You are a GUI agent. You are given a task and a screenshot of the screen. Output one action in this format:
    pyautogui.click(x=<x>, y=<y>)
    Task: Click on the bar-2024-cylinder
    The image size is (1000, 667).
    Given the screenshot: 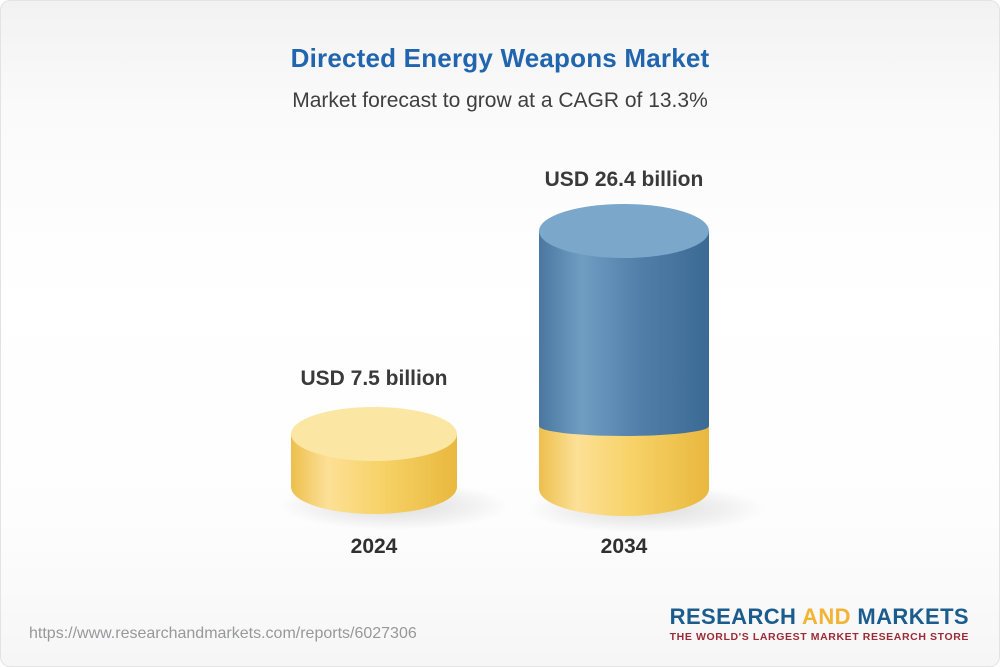 What is the action you would take?
    pyautogui.click(x=374, y=460)
    